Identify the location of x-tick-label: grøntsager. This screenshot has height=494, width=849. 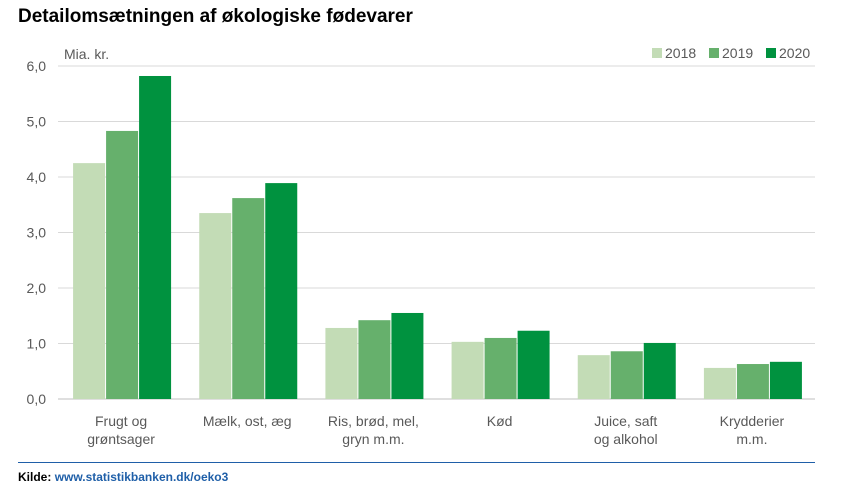
(121, 439).